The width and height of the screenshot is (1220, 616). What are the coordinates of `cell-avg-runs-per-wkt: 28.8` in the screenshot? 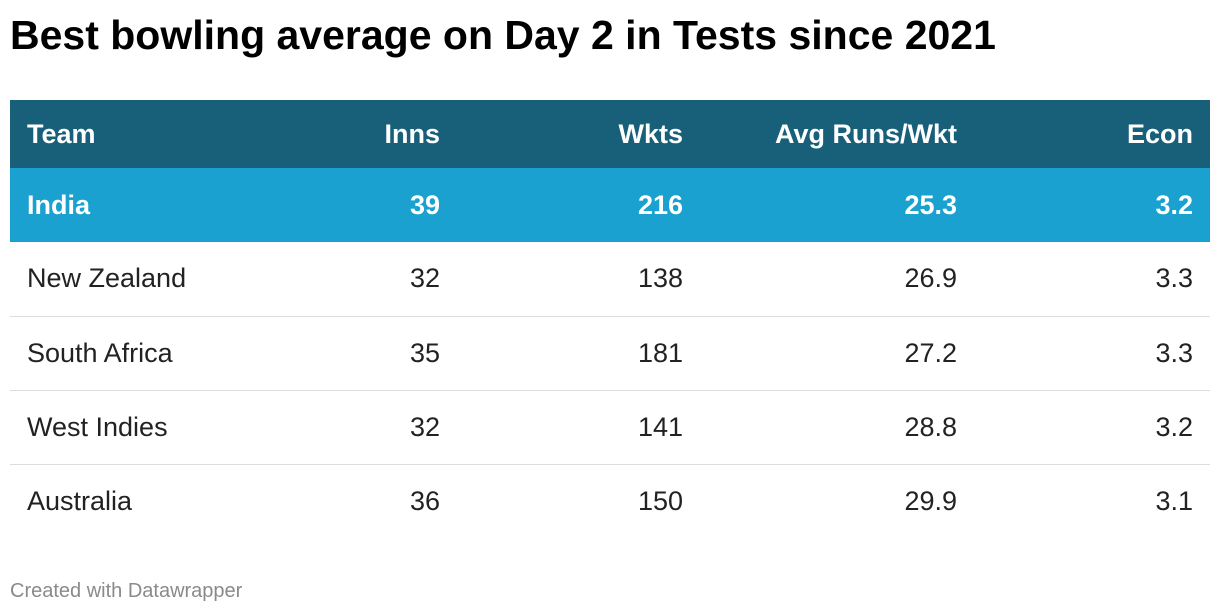 It's located at (930, 426).